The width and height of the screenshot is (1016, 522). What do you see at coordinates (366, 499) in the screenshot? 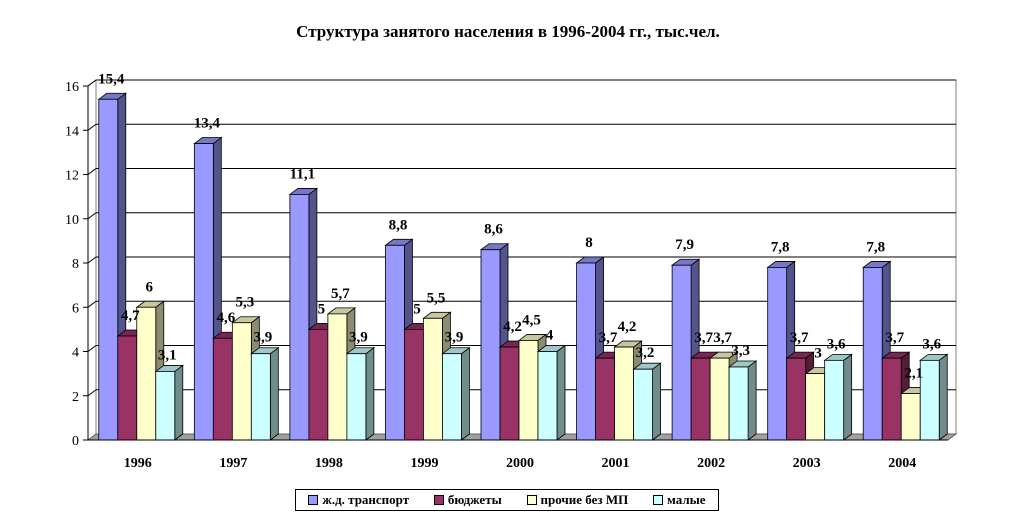
I see `legend-label: ж.д. транспорт` at bounding box center [366, 499].